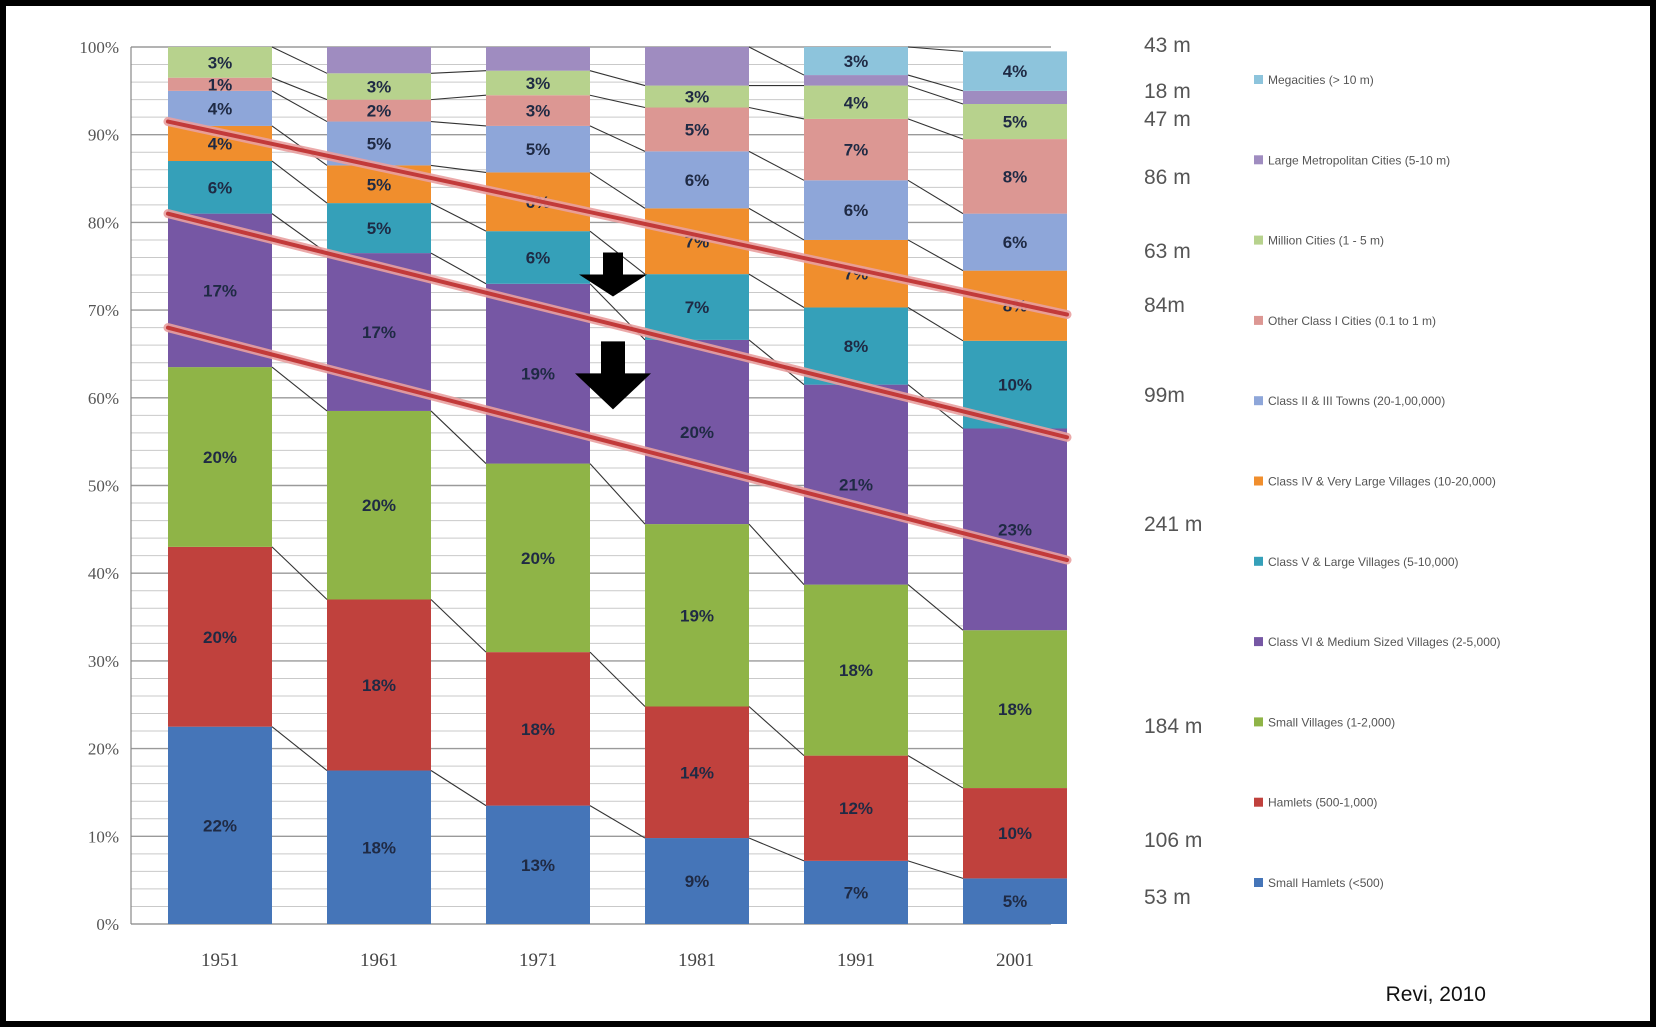  What do you see at coordinates (103, 573) in the screenshot?
I see `y-tick-label: 40%` at bounding box center [103, 573].